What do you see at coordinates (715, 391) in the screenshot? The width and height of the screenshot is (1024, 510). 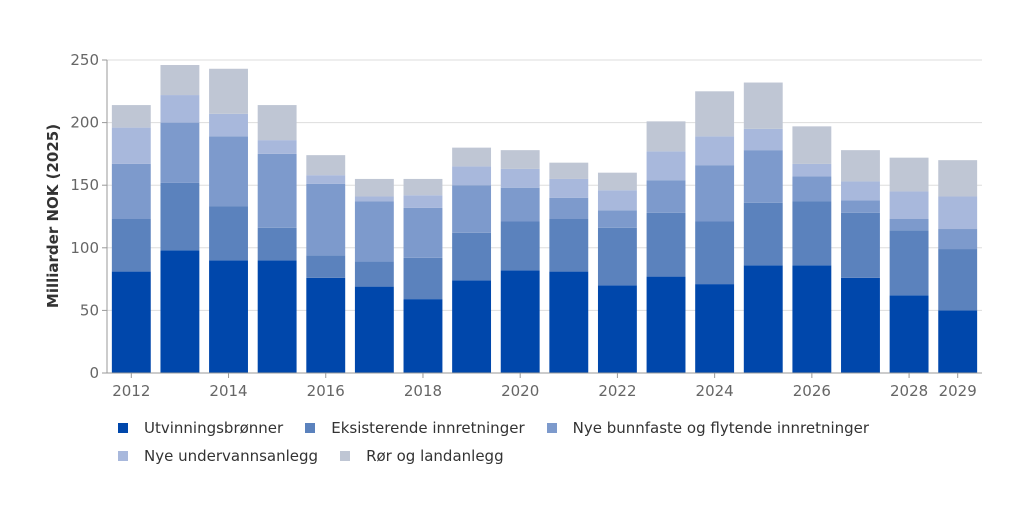 I see `x-tick-label: 2024` at bounding box center [715, 391].